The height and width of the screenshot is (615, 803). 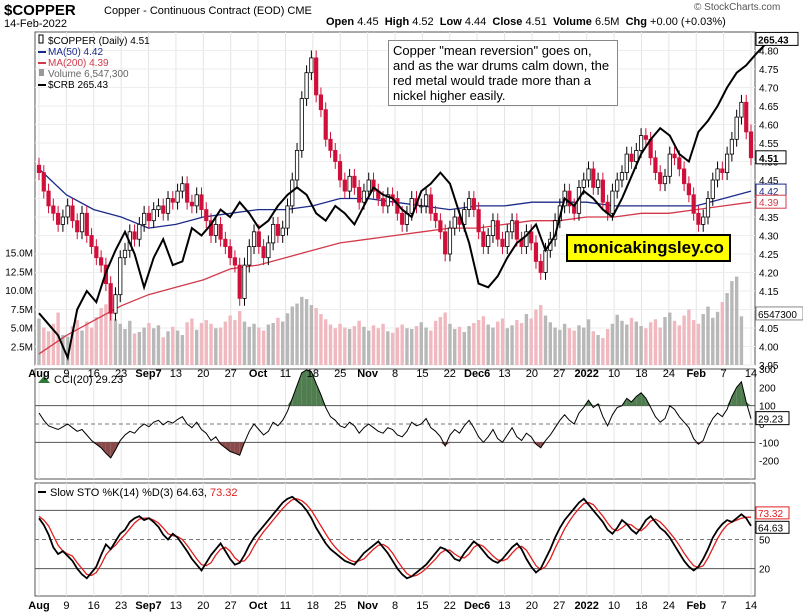 I want to click on website-badge: monicakingsley.co, so click(x=648, y=248).